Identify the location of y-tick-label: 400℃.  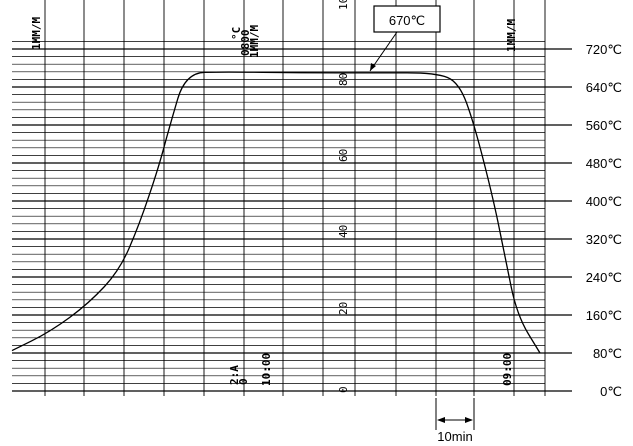
(604, 201).